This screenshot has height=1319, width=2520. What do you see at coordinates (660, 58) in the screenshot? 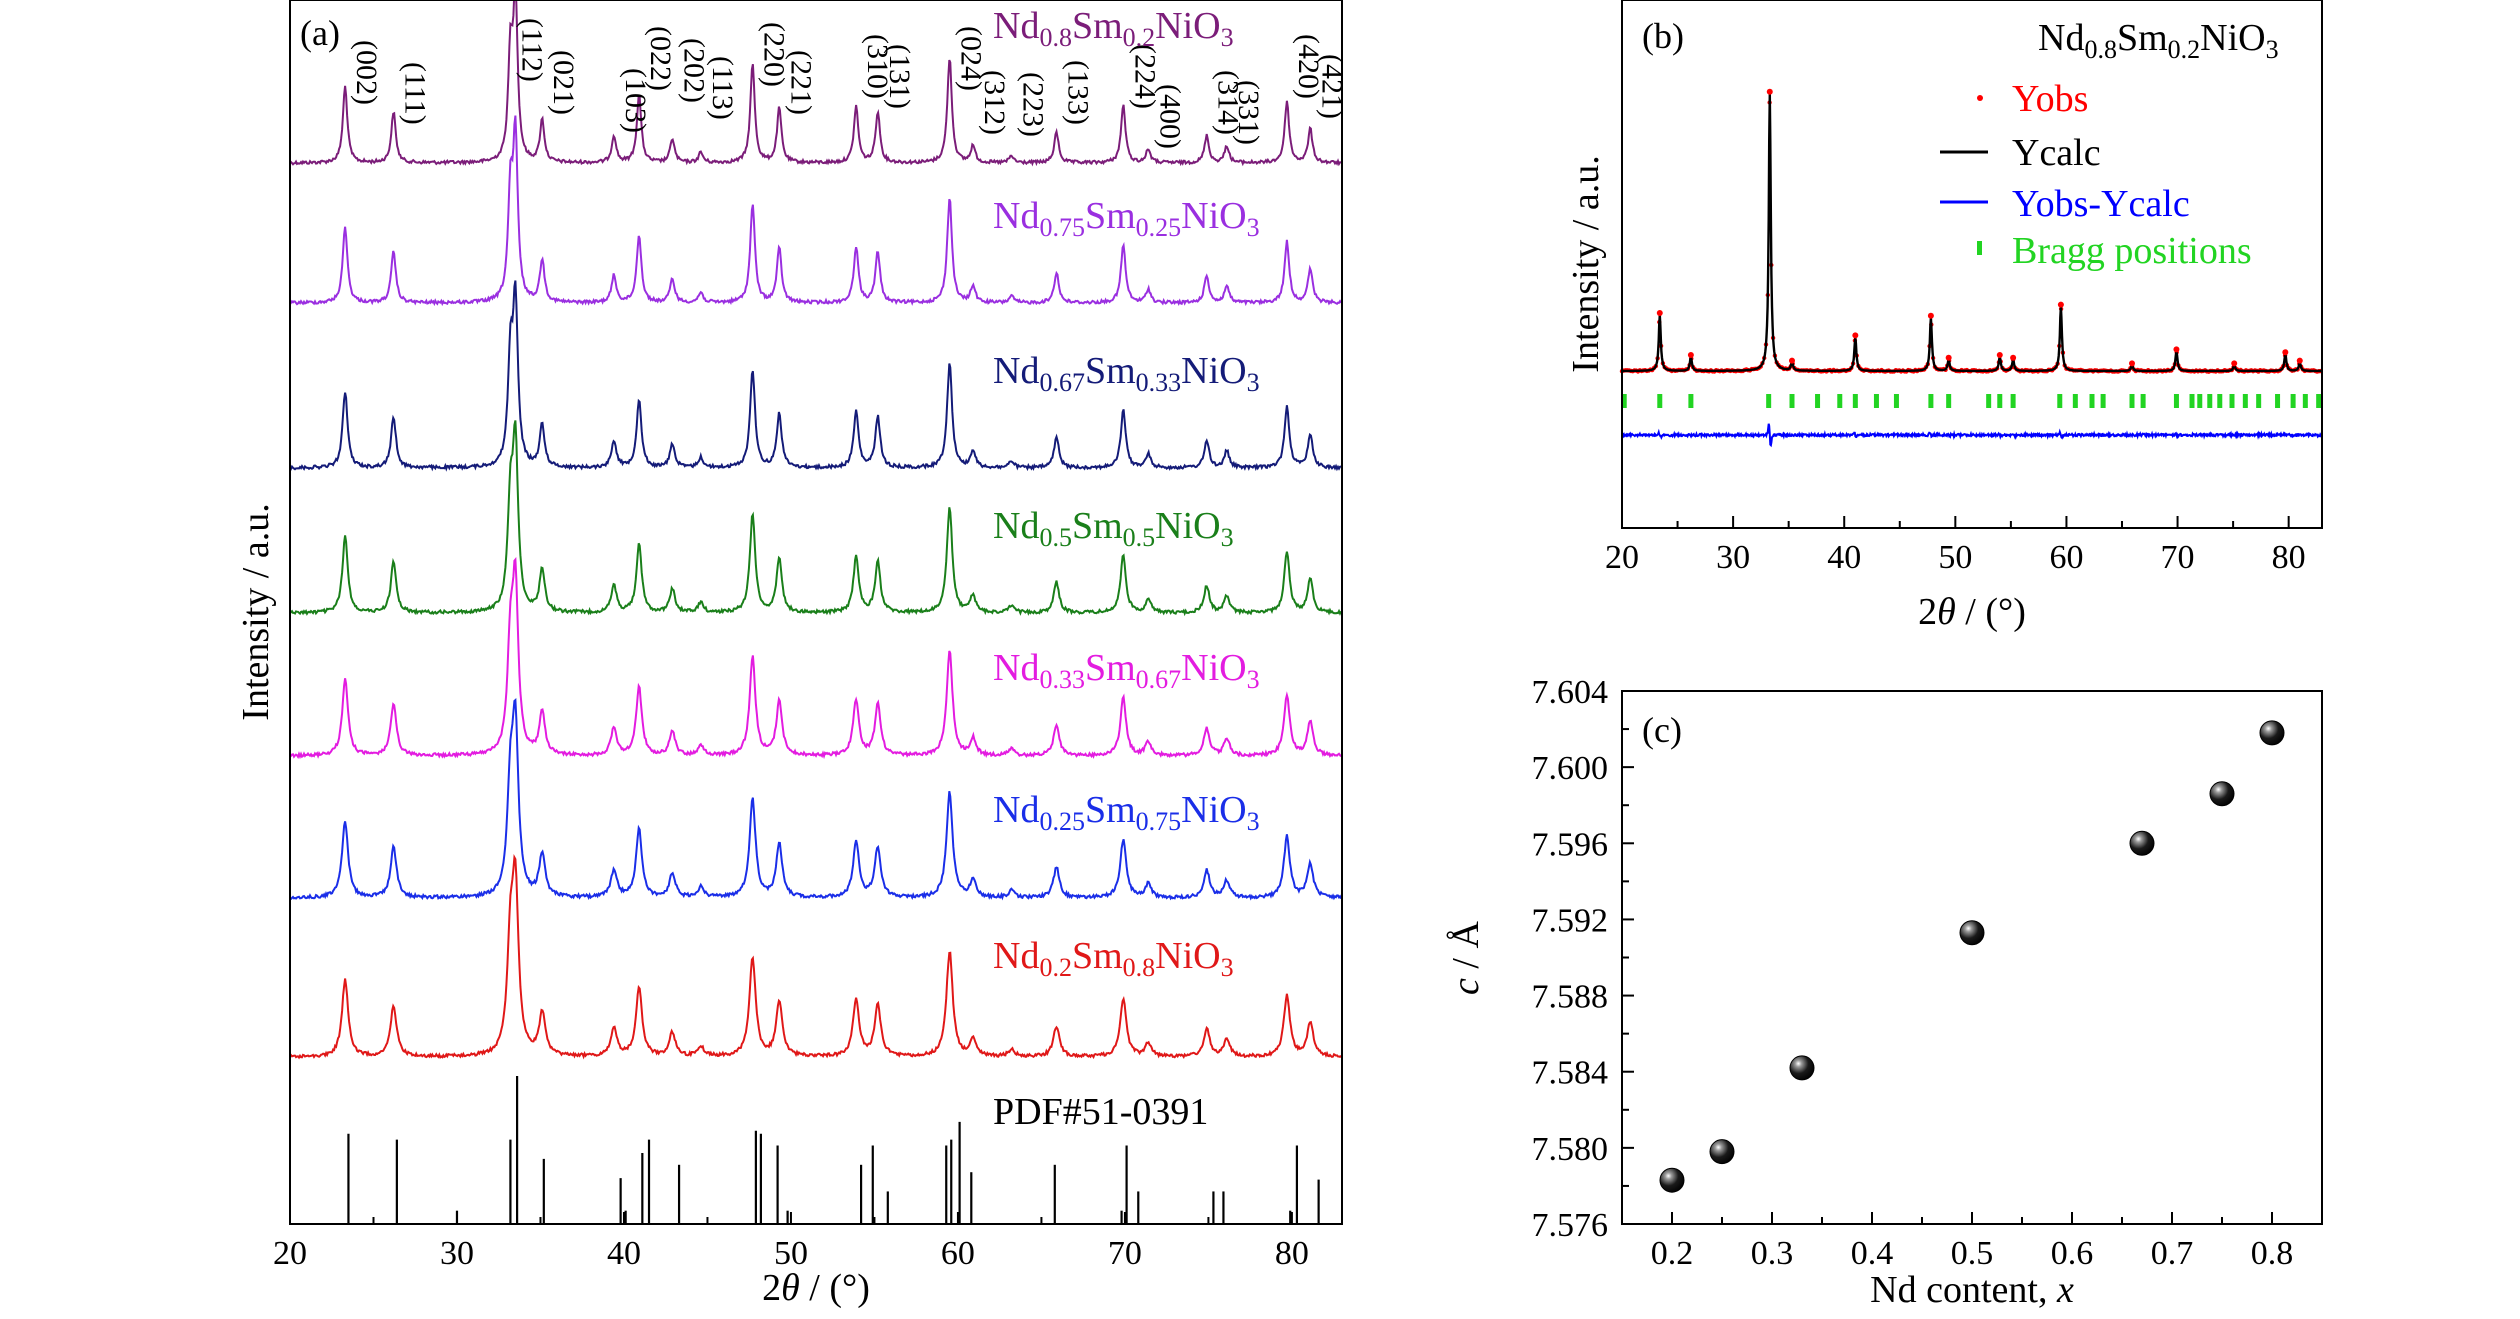
I see `a-hkl-label: (022)` at bounding box center [660, 58].